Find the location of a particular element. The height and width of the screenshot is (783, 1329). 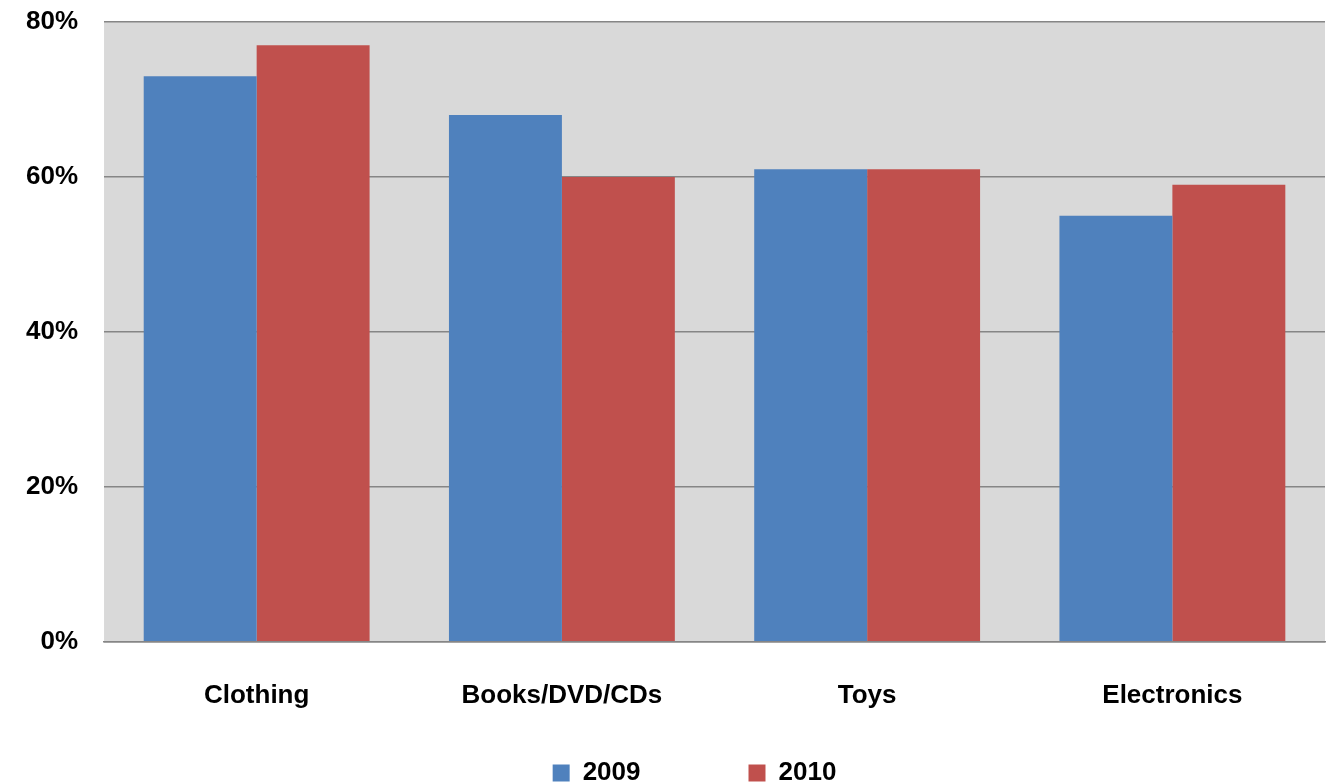

legend-label: 2010 is located at coordinates (807, 769).